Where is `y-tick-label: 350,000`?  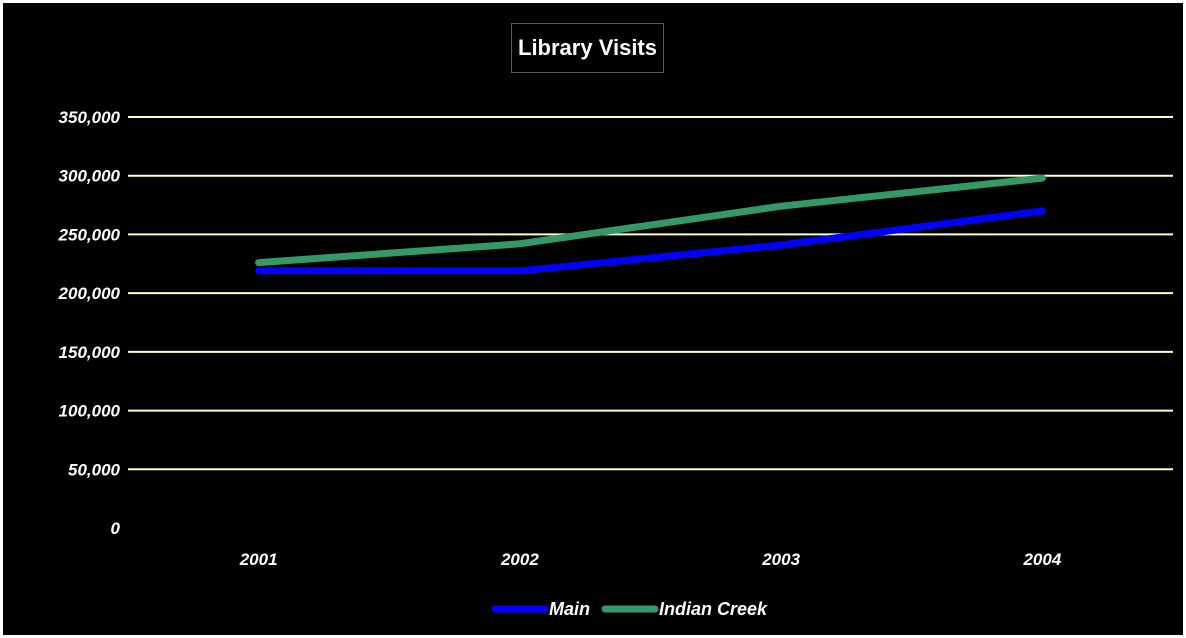
y-tick-label: 350,000 is located at coordinates (90, 117).